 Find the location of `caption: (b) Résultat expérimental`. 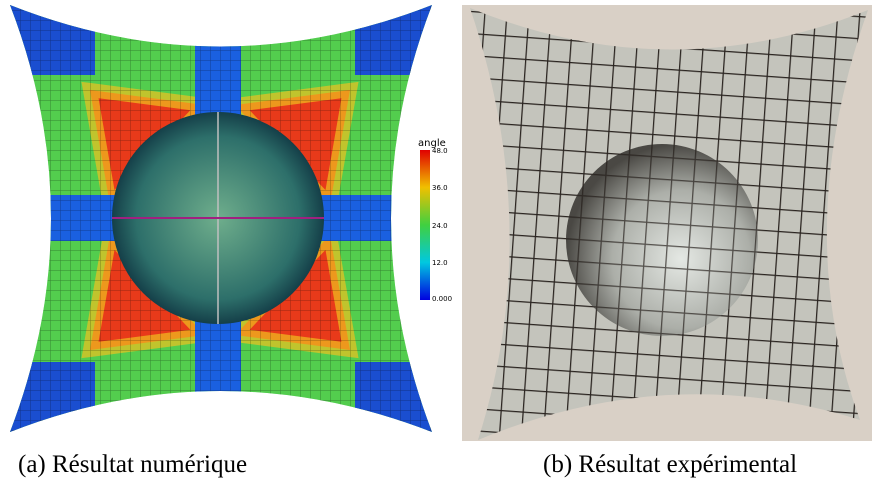

caption: (b) Résultat expérimental is located at coordinates (670, 464).